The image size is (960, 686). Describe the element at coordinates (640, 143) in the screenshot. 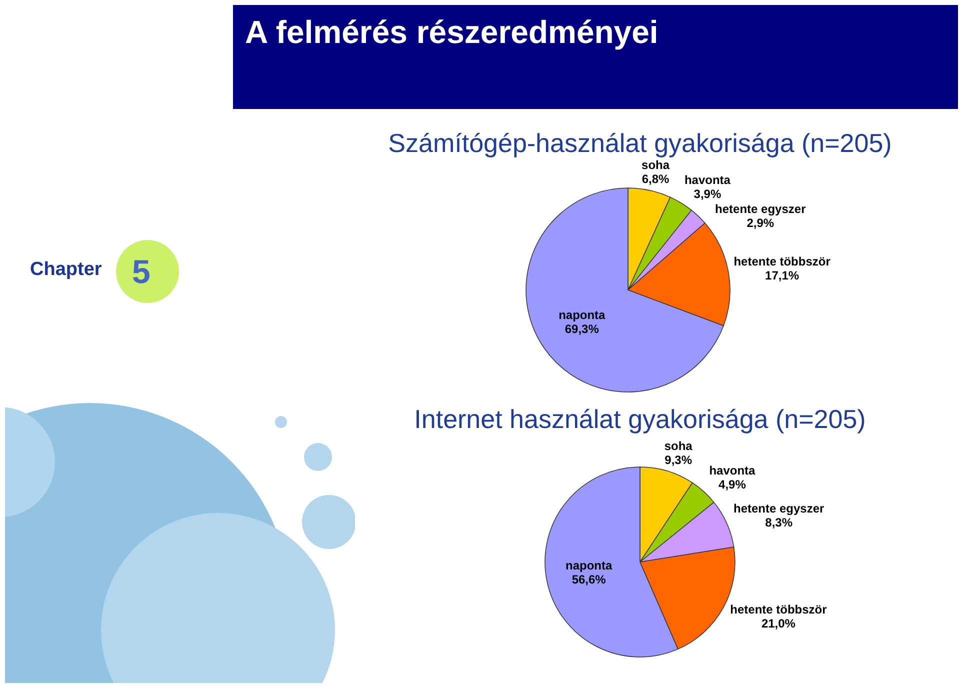

I see `chart-title: Számítógép-használat gyakorisága (n=205)` at that location.